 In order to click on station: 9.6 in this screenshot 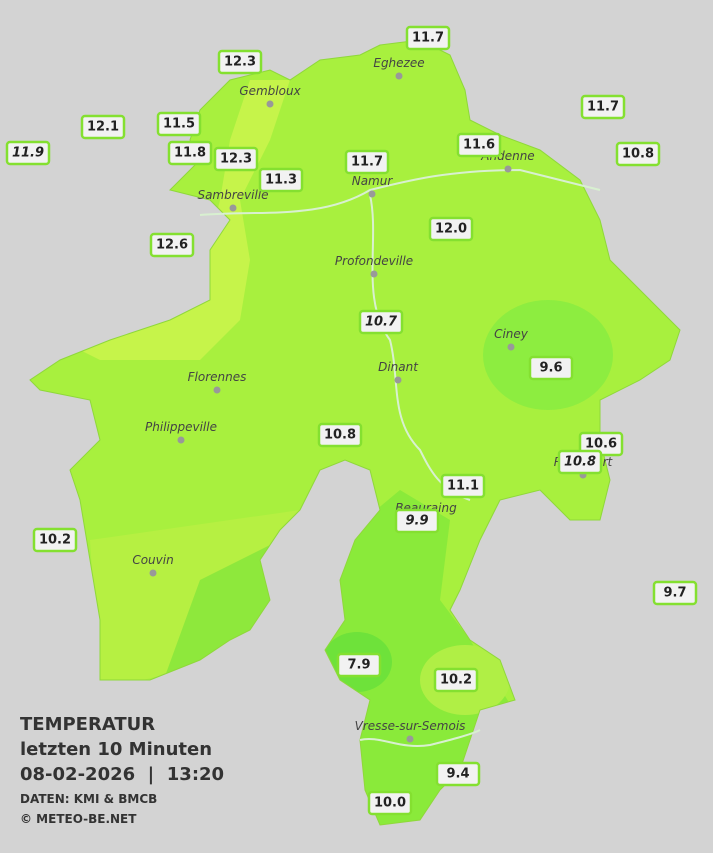, I will do `click(551, 368)`.